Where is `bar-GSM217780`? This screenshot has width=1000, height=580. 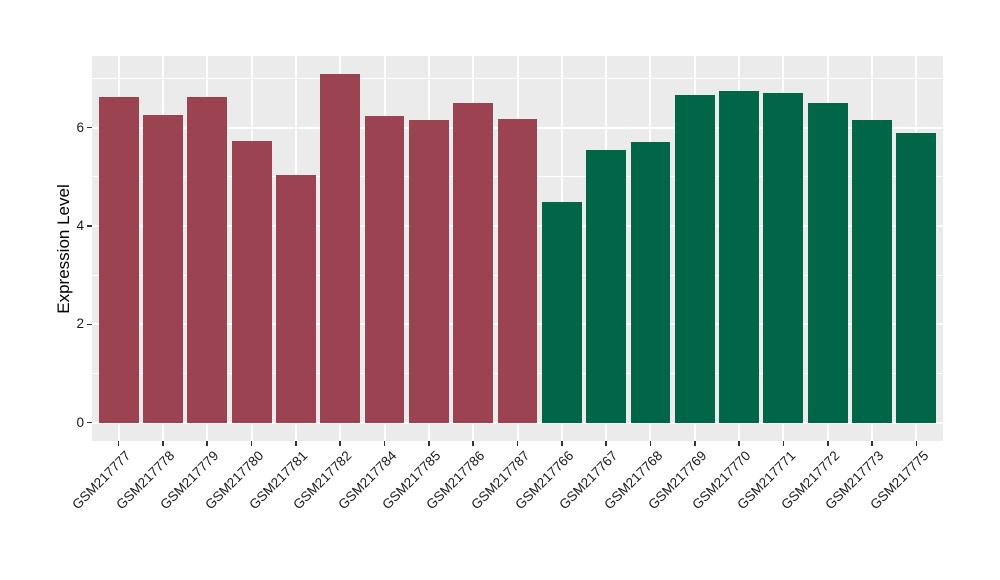 bar-GSM217780 is located at coordinates (251, 282).